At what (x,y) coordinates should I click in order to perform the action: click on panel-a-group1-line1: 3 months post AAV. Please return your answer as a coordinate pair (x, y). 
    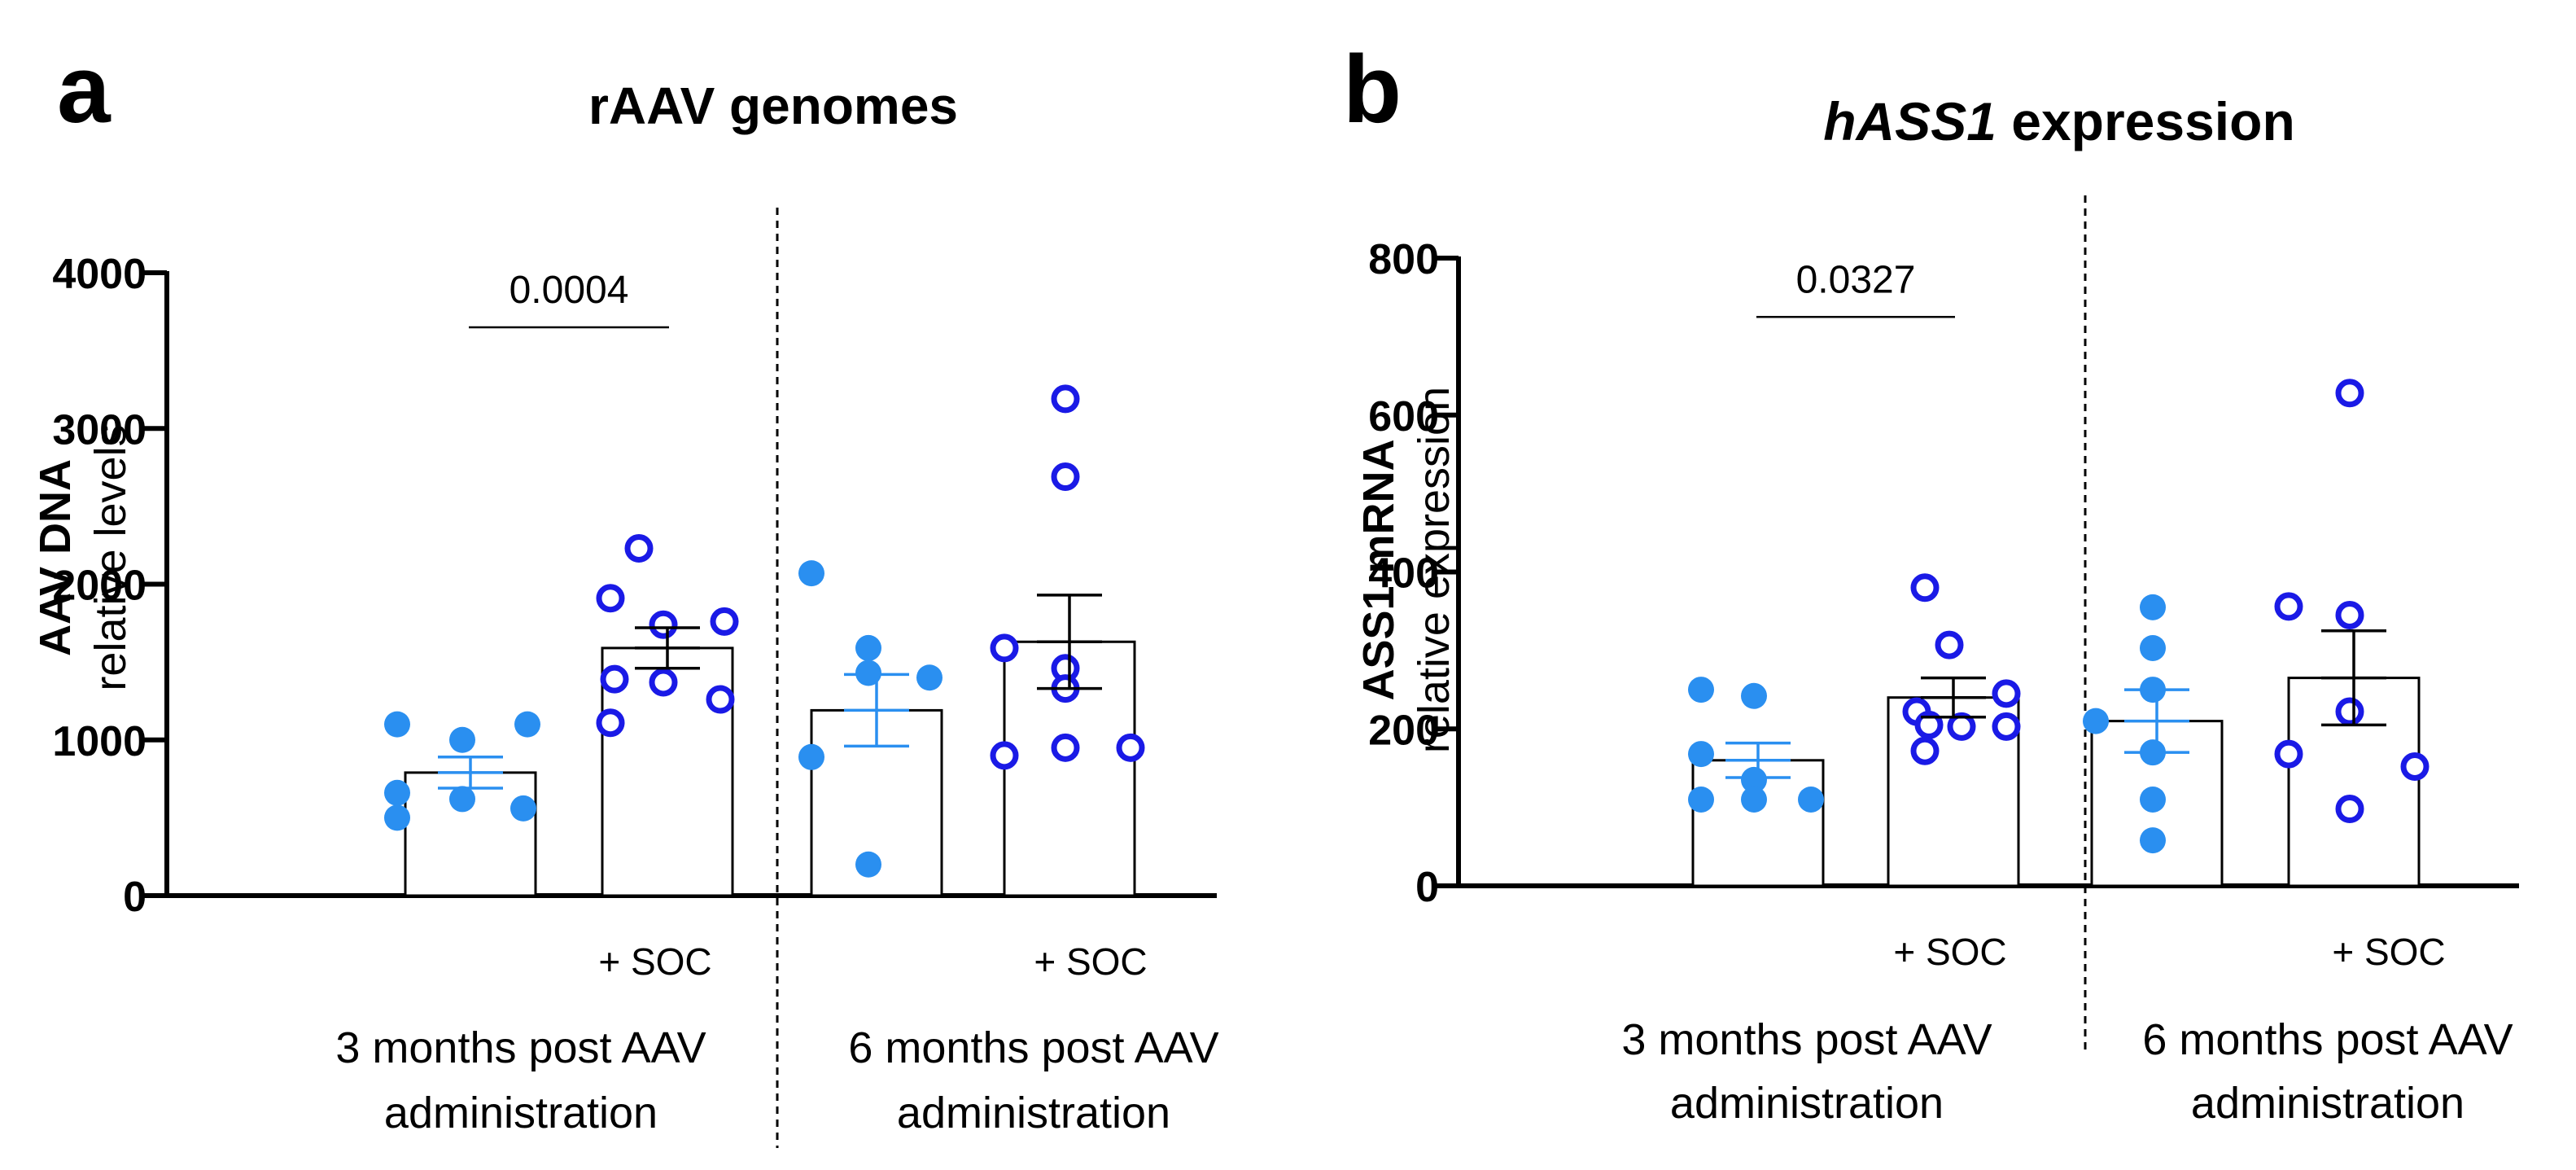
    Looking at the image, I should click on (520, 1047).